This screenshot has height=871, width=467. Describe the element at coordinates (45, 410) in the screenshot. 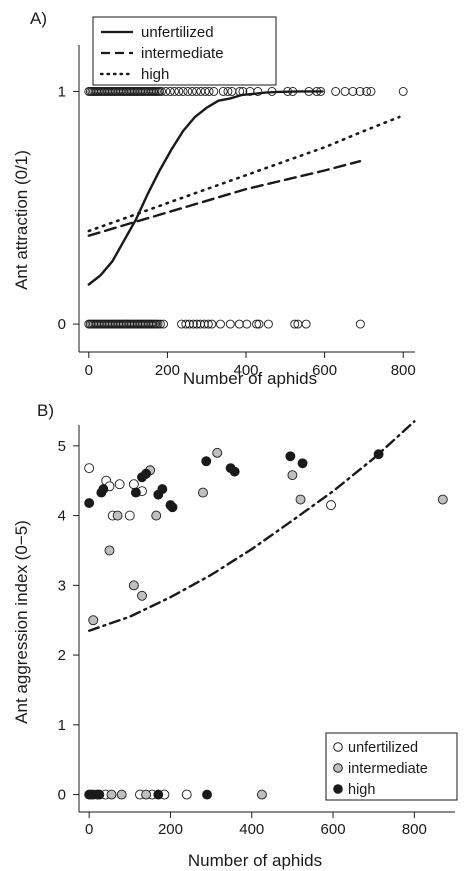

I see `panel-b-label: B)` at that location.